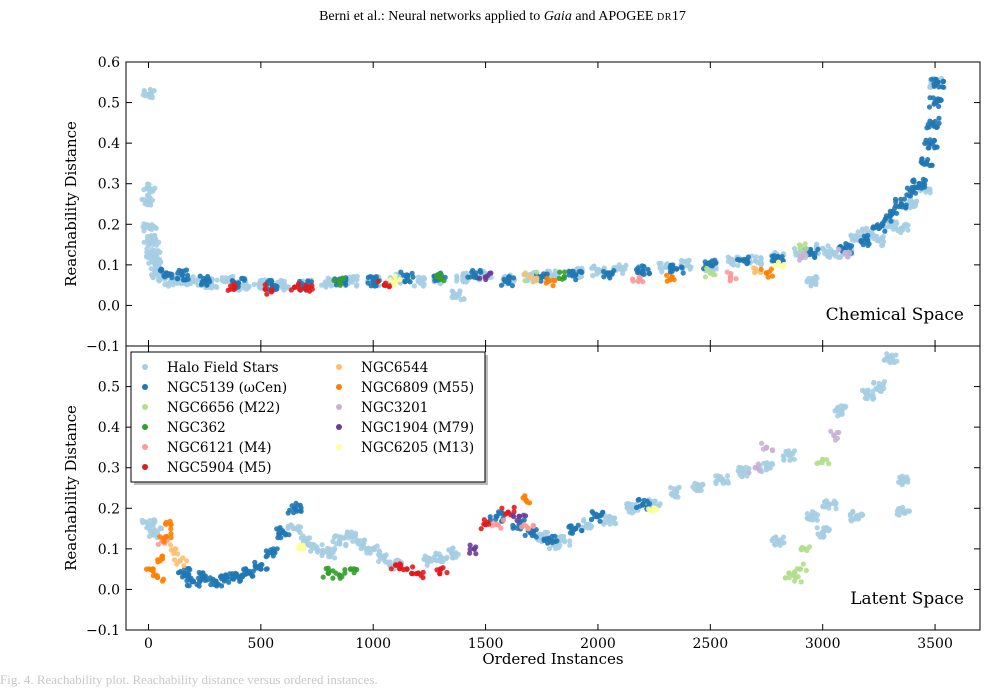 This screenshot has width=1005, height=692. I want to click on header-suffix: 17, so click(678, 16).